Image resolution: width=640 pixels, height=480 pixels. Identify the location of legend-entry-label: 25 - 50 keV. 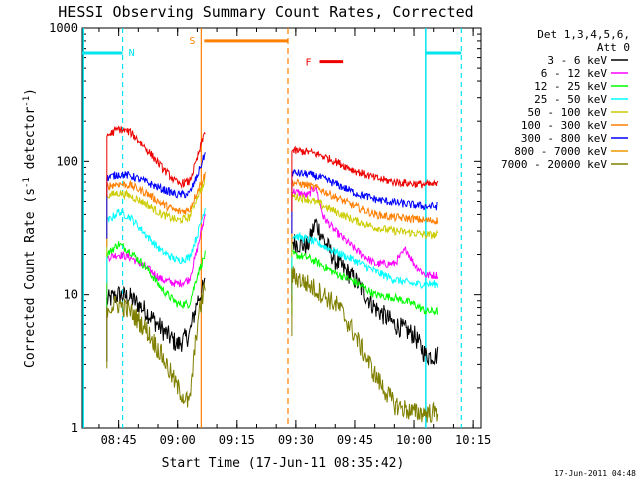
(570, 99).